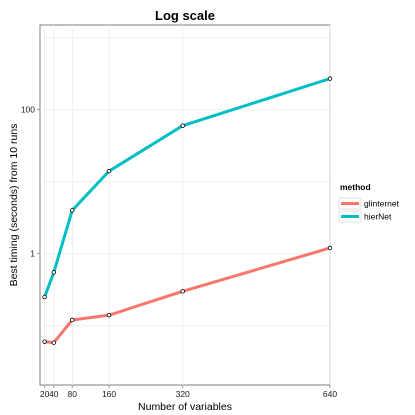 Image resolution: width=415 pixels, height=415 pixels. What do you see at coordinates (28, 110) in the screenshot?
I see `y-tick-label: 100` at bounding box center [28, 110].